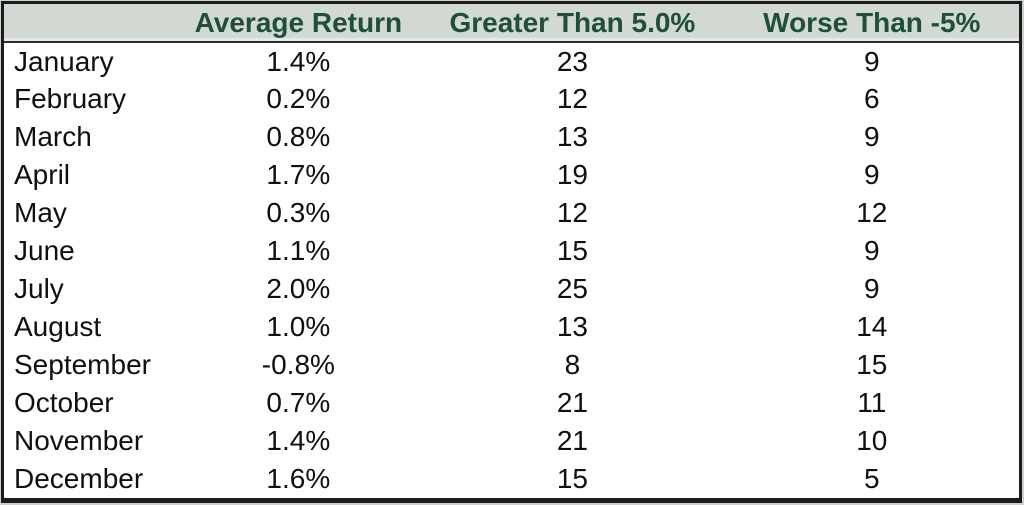  Describe the element at coordinates (872, 98) in the screenshot. I see `worse-than-neg5-cell: 6` at that location.